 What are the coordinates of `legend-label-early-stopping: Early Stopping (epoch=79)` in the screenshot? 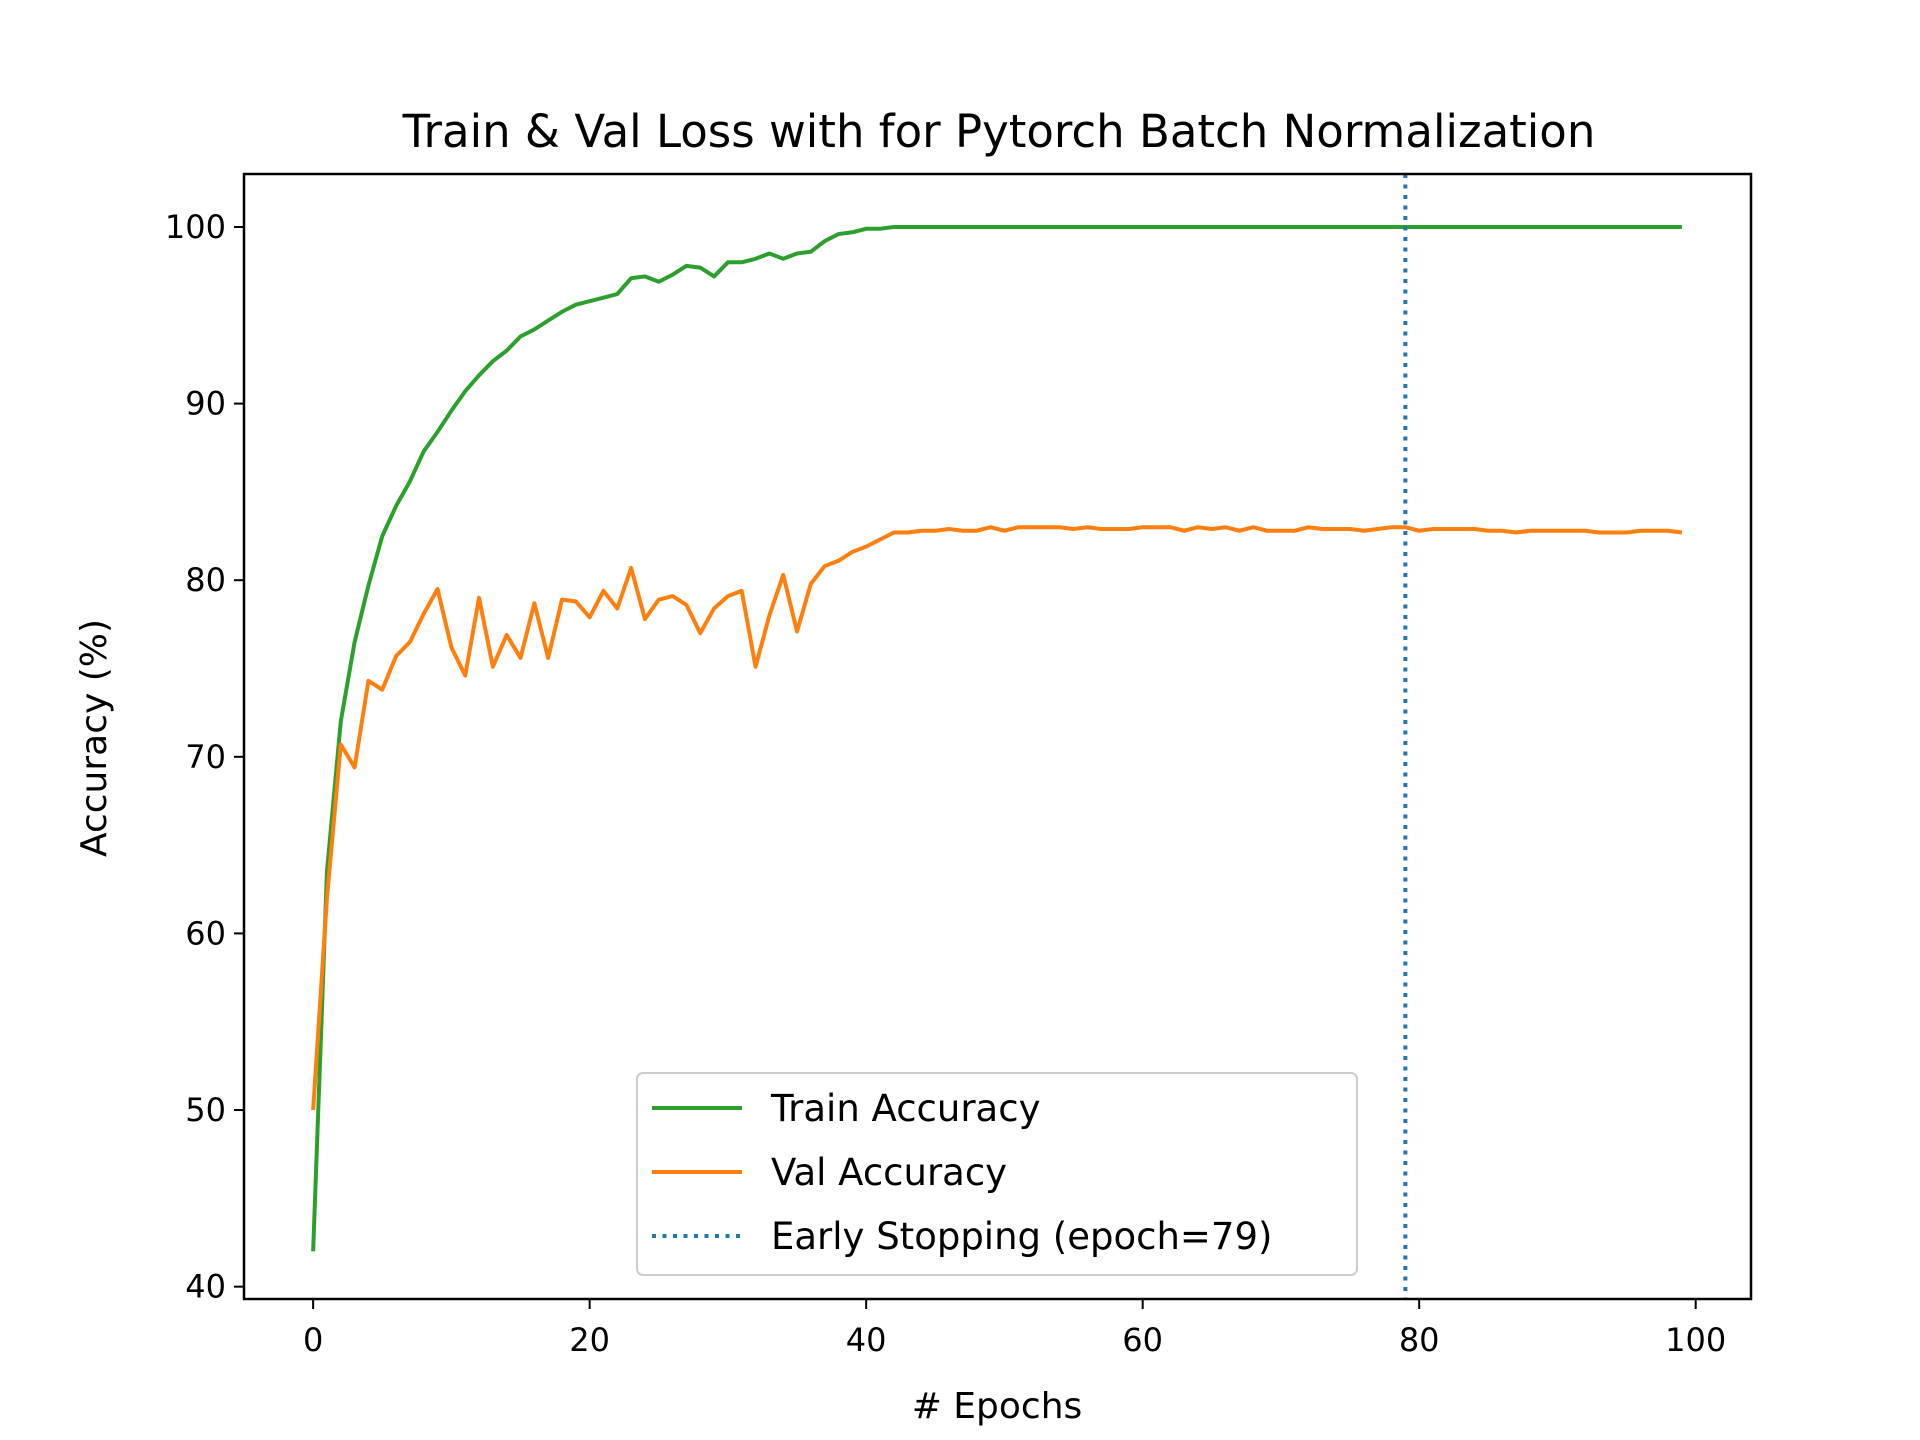 It's located at (1021, 1236).